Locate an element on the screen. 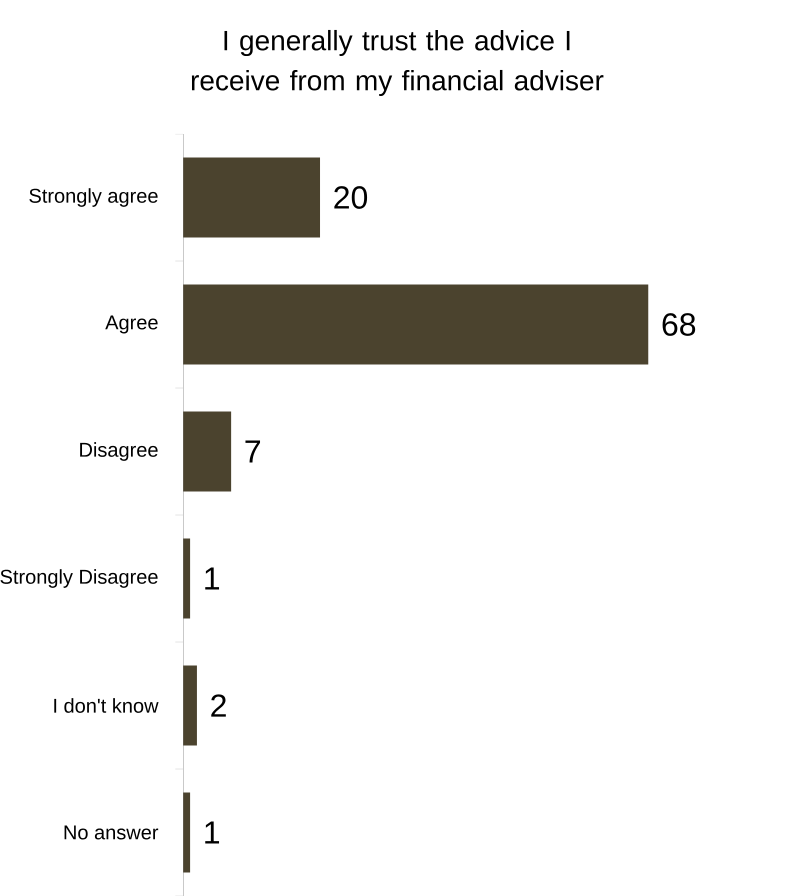 This screenshot has width=794, height=896. y-tick-label: Strongly Disagree is located at coordinates (79, 578).